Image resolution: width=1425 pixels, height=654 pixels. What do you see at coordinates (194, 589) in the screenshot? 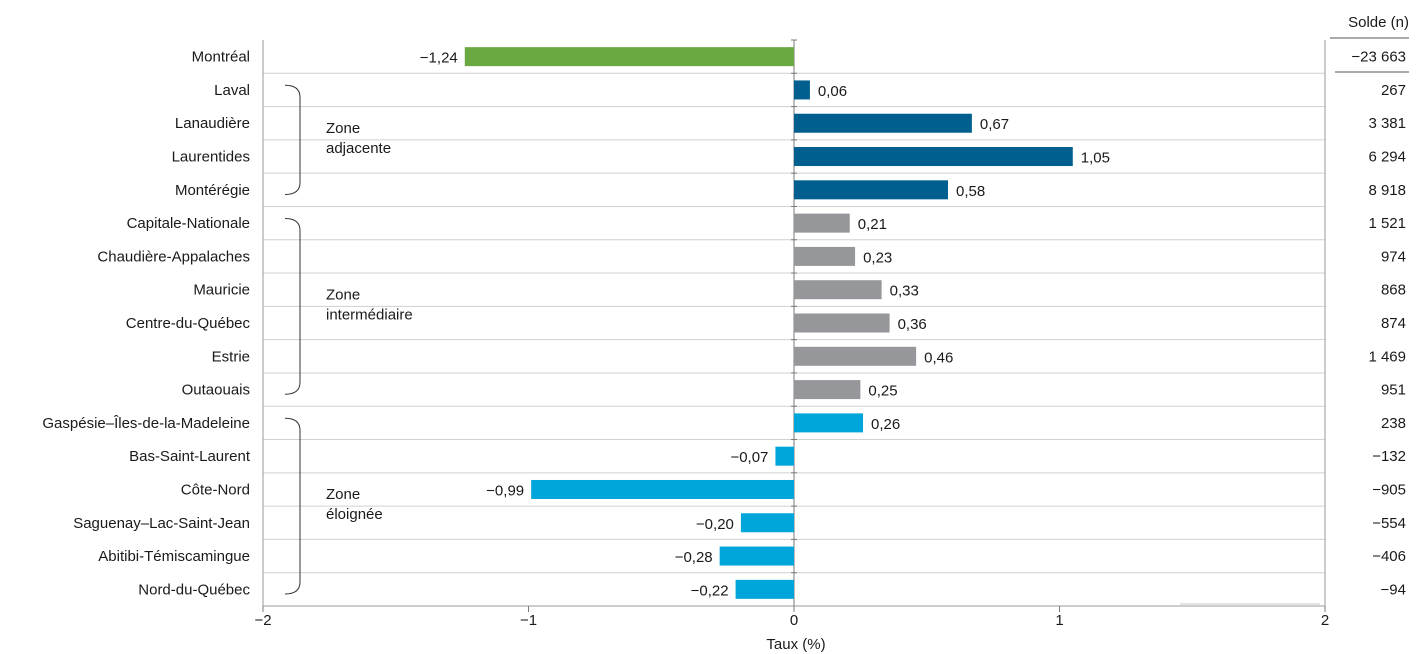
I see `category-label: Nord-du-Québec` at bounding box center [194, 589].